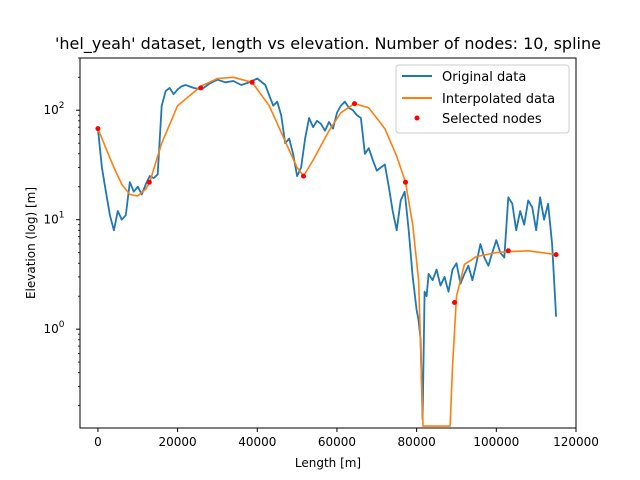  What do you see at coordinates (31, 243) in the screenshot?
I see `y-axis-label: Elevation (log) [m]` at bounding box center [31, 243].